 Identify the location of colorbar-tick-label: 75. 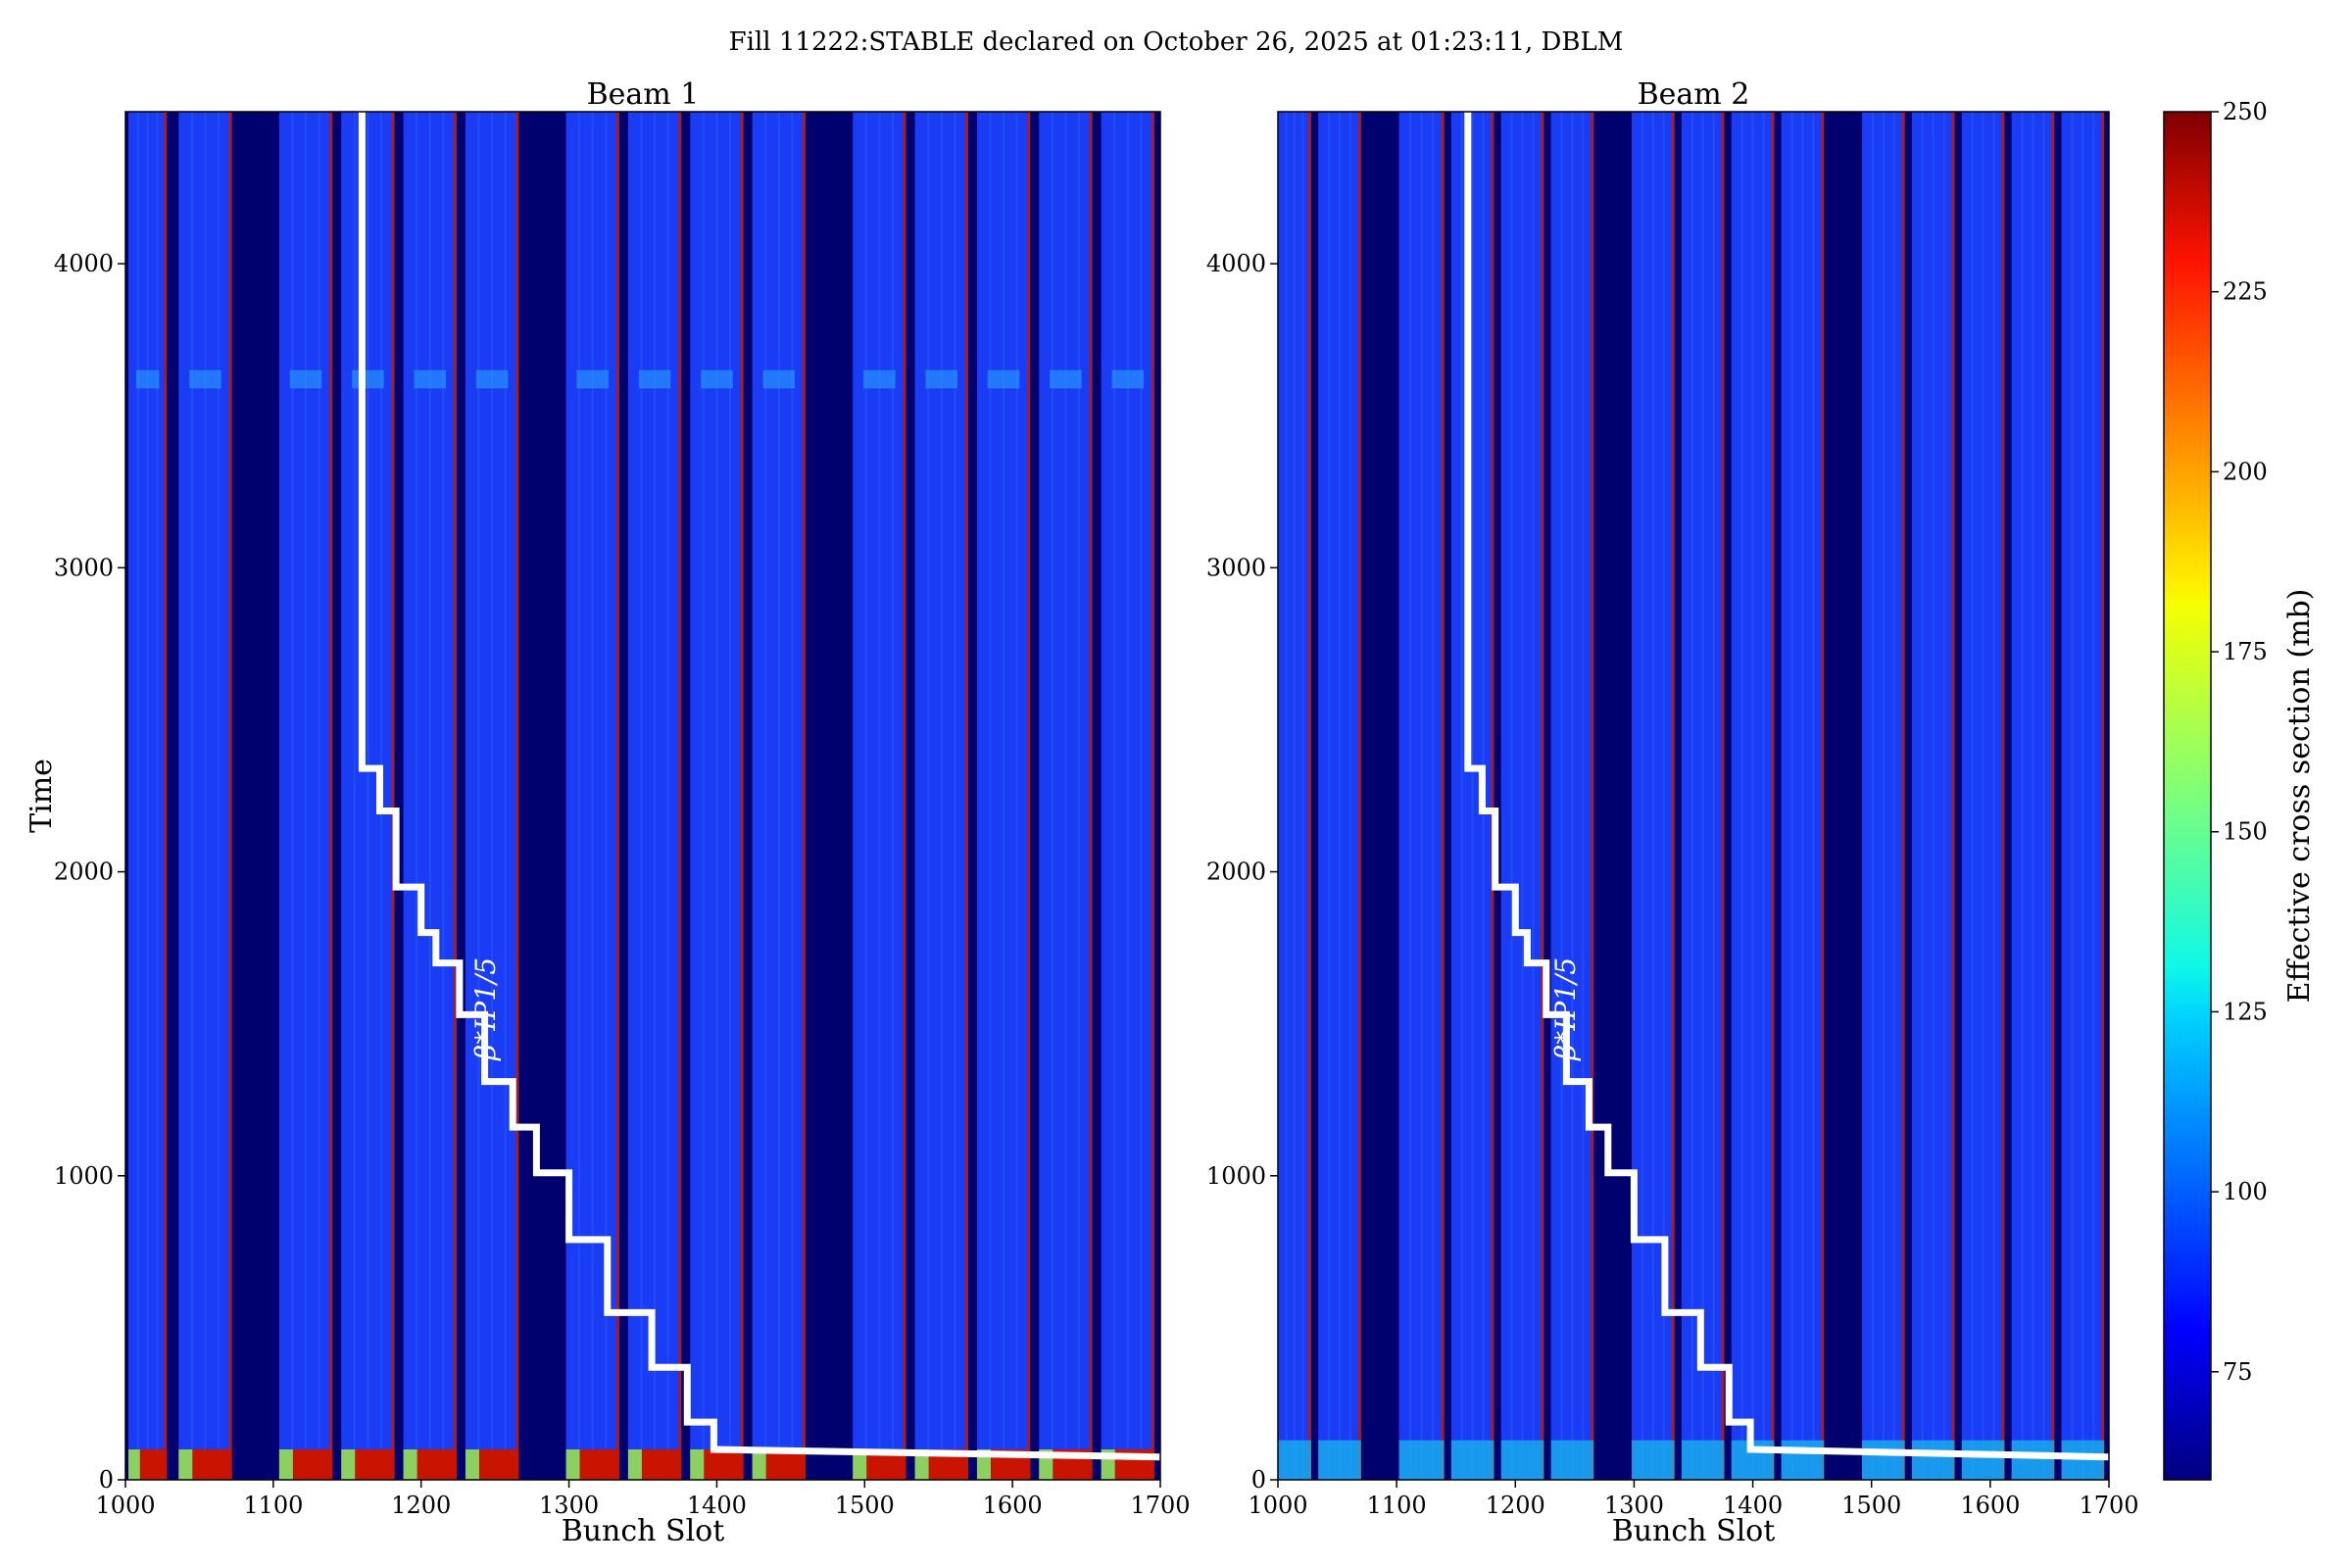
(2238, 1372).